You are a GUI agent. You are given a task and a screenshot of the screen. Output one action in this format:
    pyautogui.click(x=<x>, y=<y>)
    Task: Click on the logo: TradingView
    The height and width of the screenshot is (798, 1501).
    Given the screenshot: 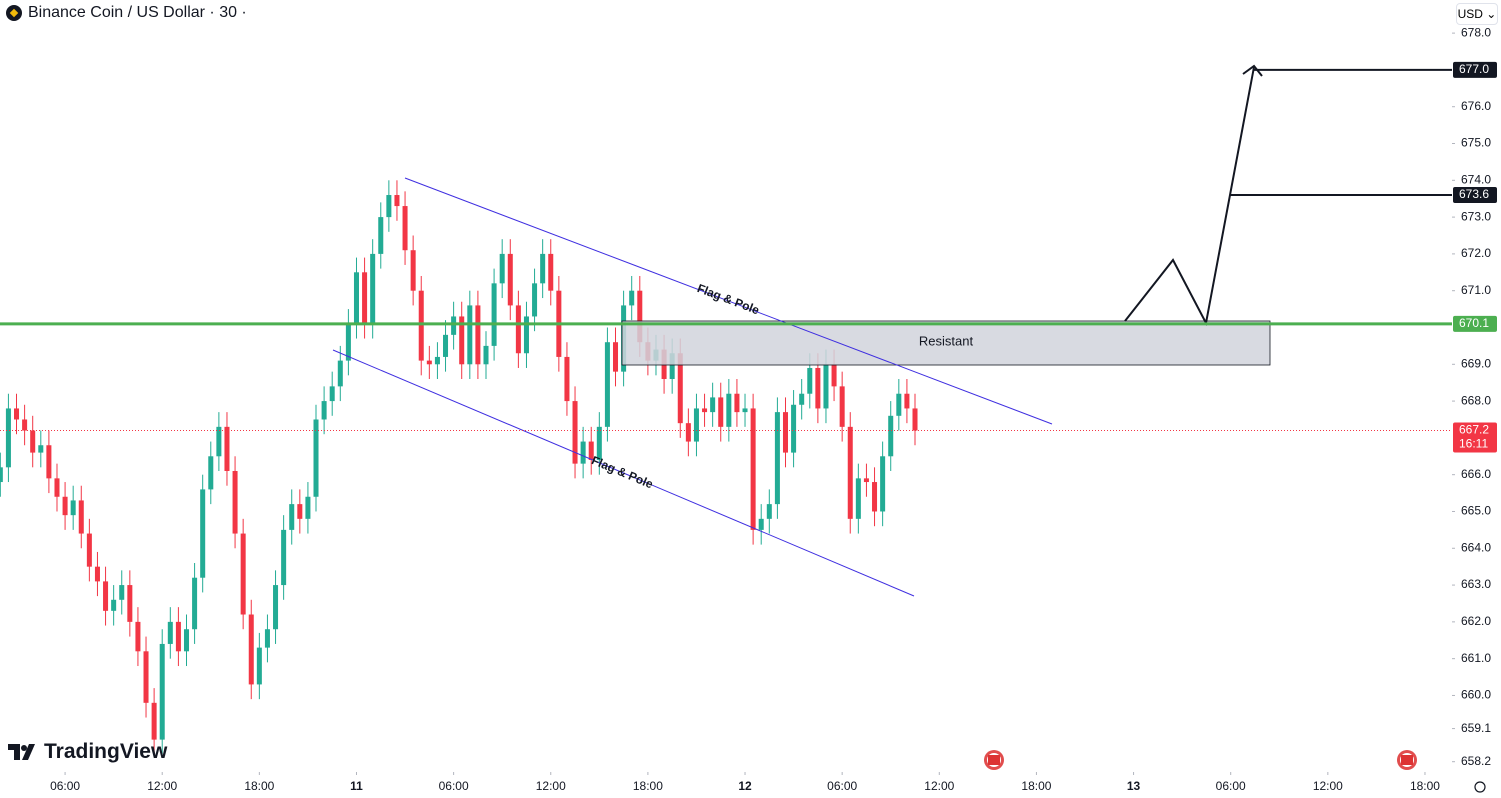 What is the action you would take?
    pyautogui.click(x=87, y=752)
    